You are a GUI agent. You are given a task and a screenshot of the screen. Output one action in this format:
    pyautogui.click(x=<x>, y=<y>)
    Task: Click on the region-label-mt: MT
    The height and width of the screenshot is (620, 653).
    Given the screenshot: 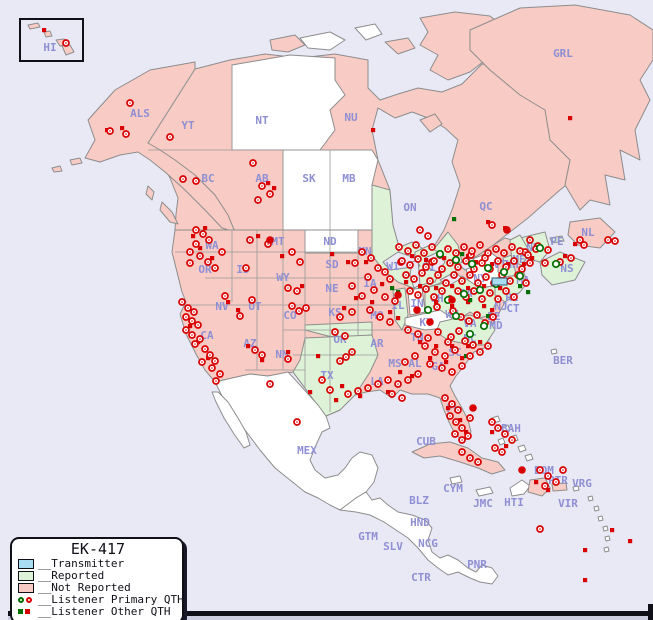 What is the action you would take?
    pyautogui.click(x=278, y=241)
    